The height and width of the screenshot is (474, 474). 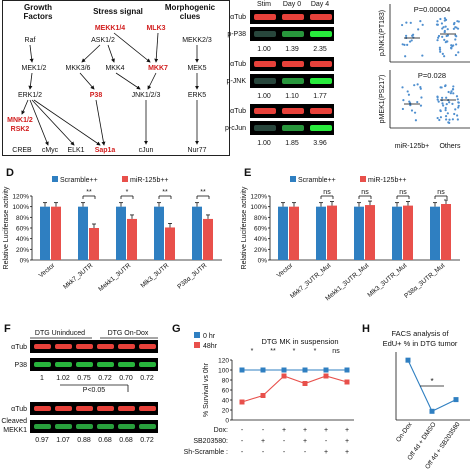 What do you see at coordinates (226, 411) in the screenshot?
I see `line-g-ytick-label: 20` at bounding box center [226, 411].